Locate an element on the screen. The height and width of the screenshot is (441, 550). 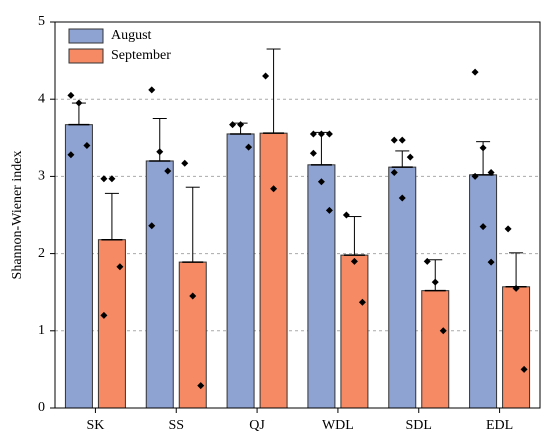
y-tick-label: 5 is located at coordinates (41, 21).